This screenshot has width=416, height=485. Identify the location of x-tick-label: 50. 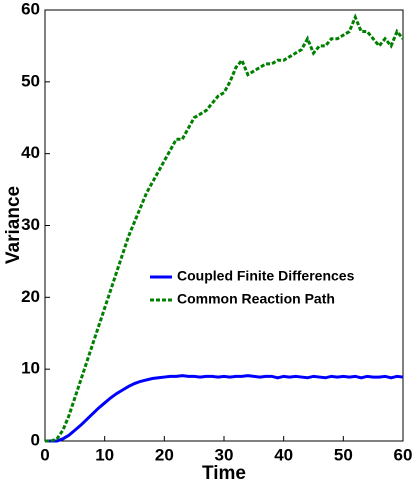
(343, 454).